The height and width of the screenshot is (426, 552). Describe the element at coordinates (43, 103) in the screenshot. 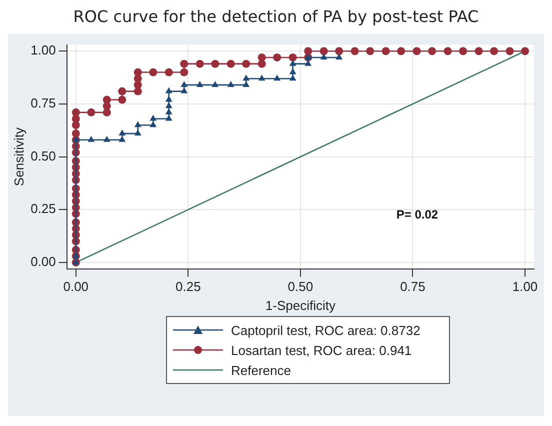

I see `y-tick-label: 0.75` at that location.